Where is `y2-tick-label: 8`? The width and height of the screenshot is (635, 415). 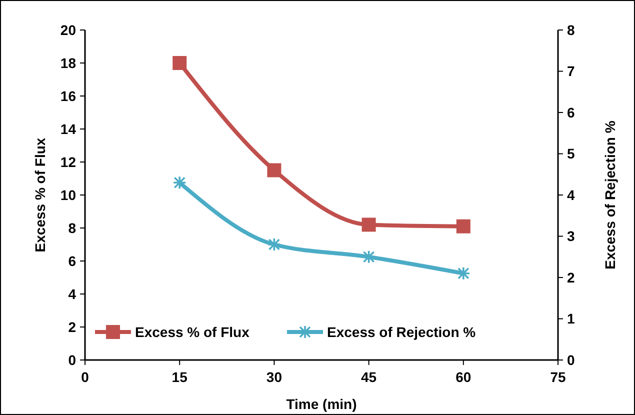 y2-tick-label: 8 is located at coordinates (571, 30).